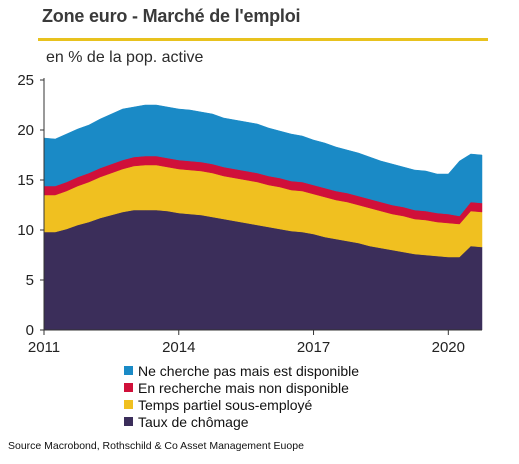 The image size is (519, 464). I want to click on legend-swatch-searching-unavailable, so click(128, 387).